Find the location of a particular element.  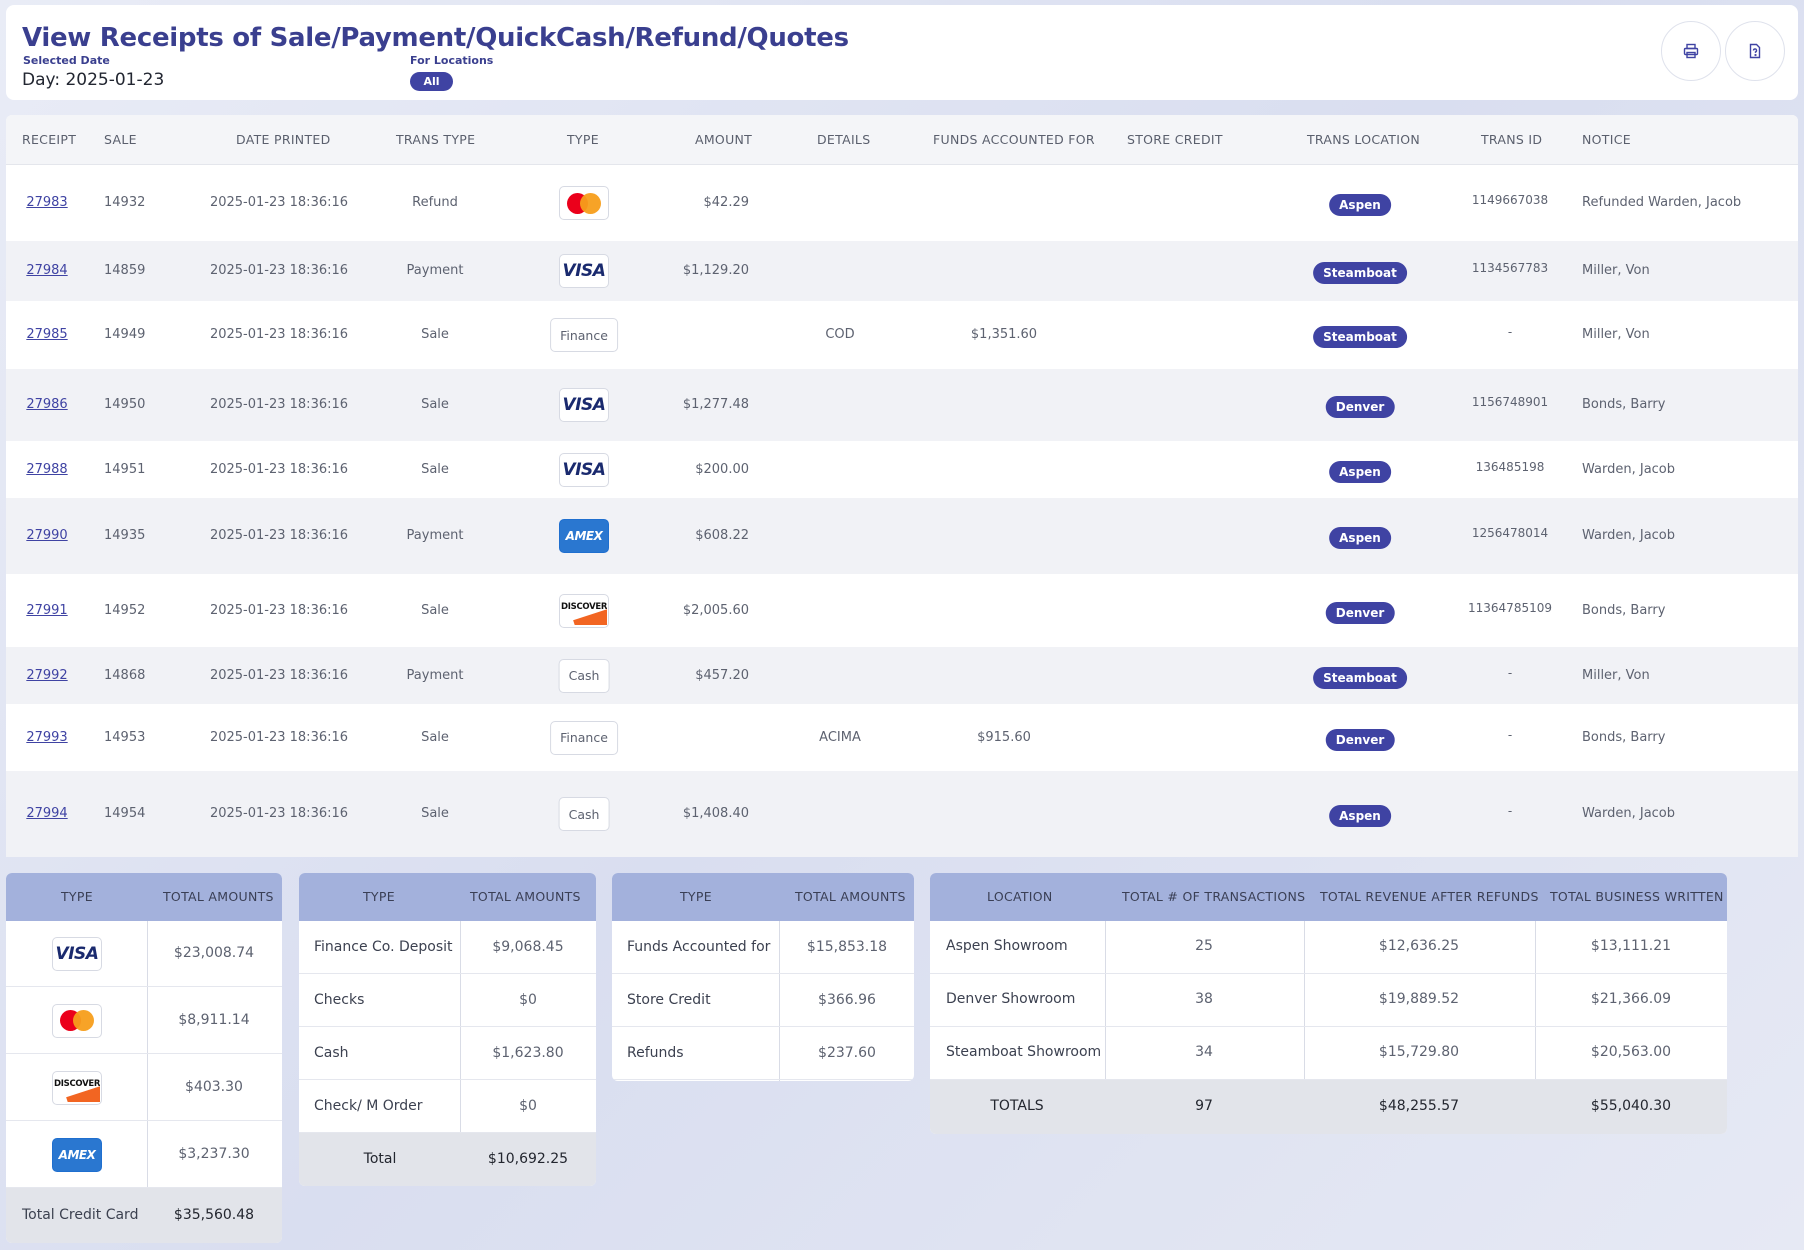

location-row: Aspen Showroom 25 $12,636.25 $13,111.21 is located at coordinates (1328, 947).